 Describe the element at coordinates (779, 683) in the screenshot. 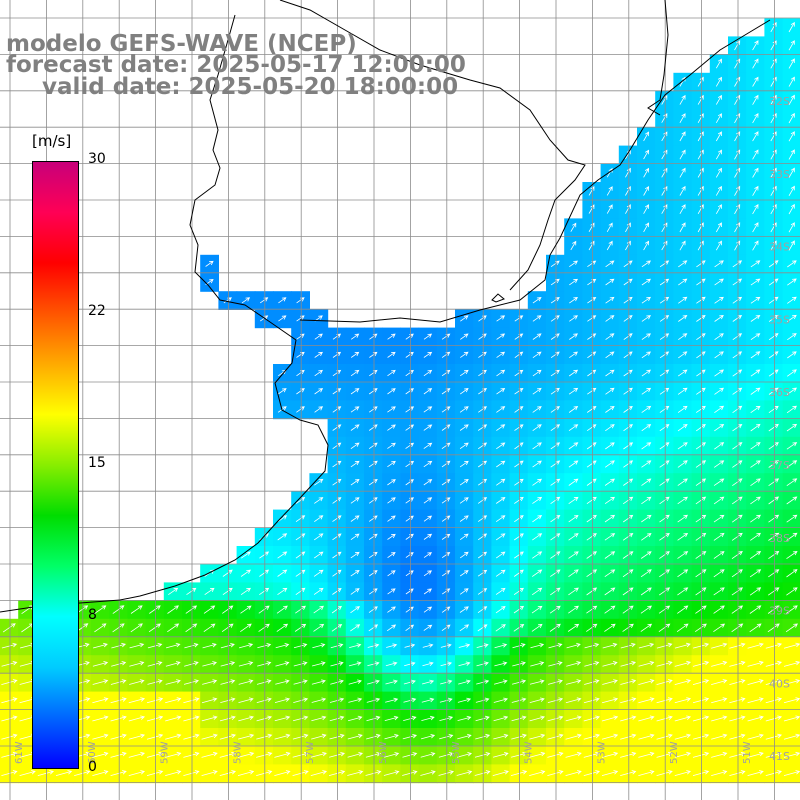

I see `latitude-label: 40S` at that location.